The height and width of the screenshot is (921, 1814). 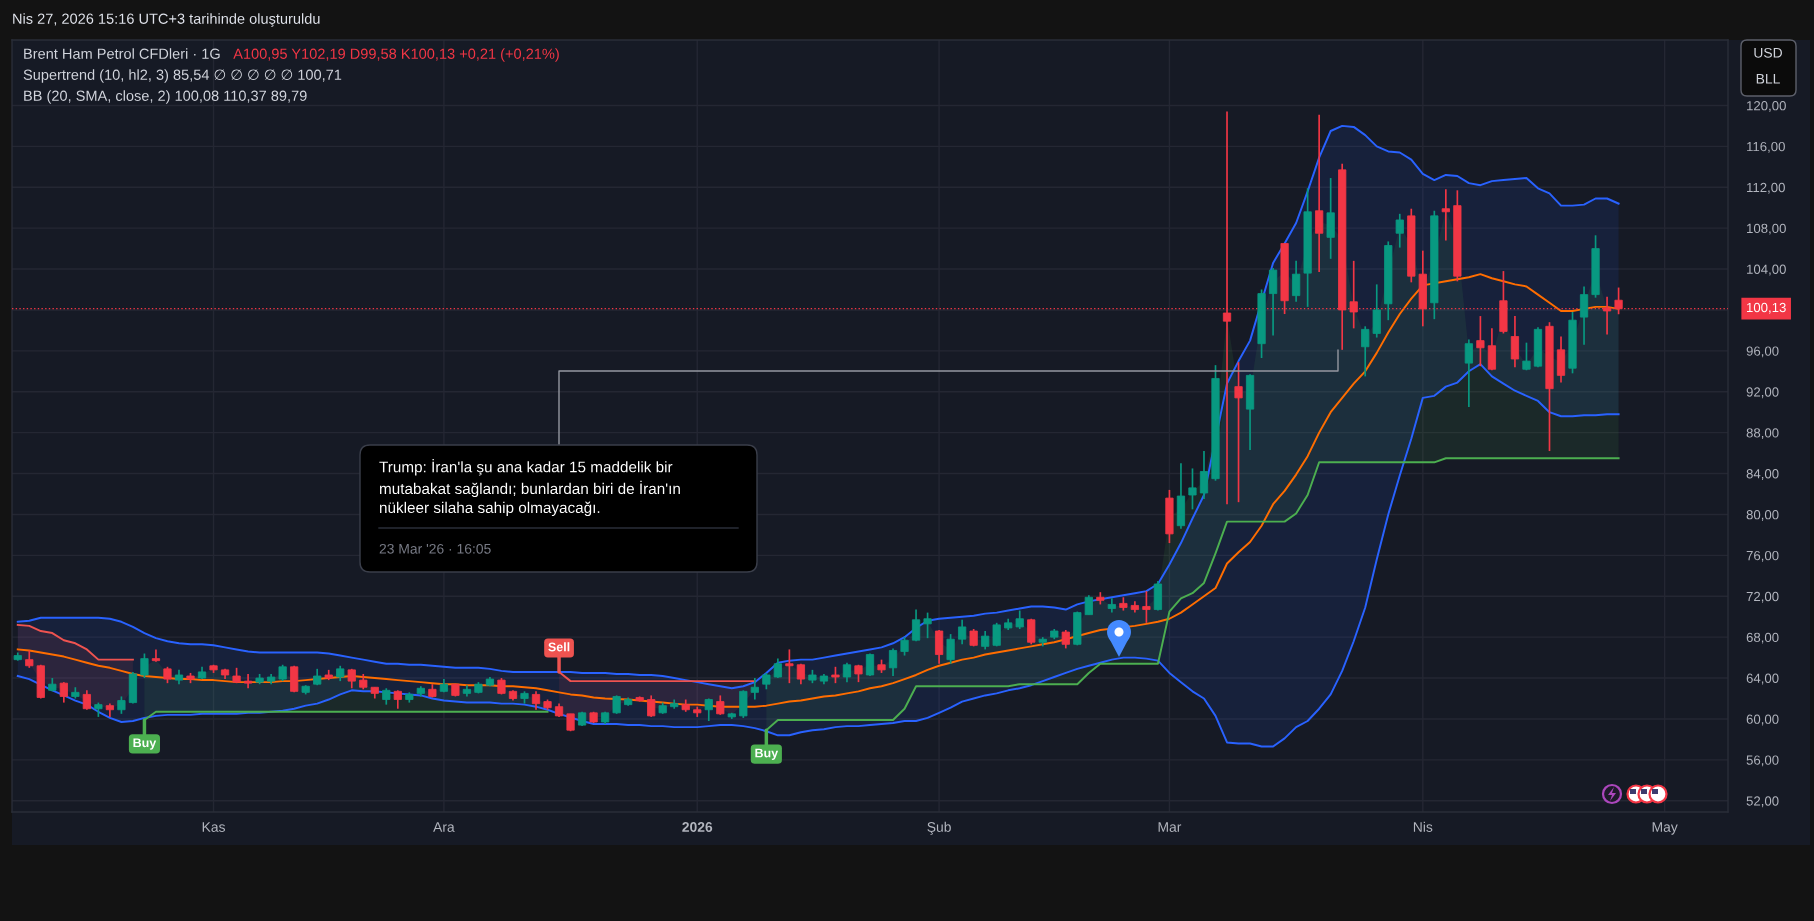 I want to click on x-tick-label: May, so click(x=1665, y=828).